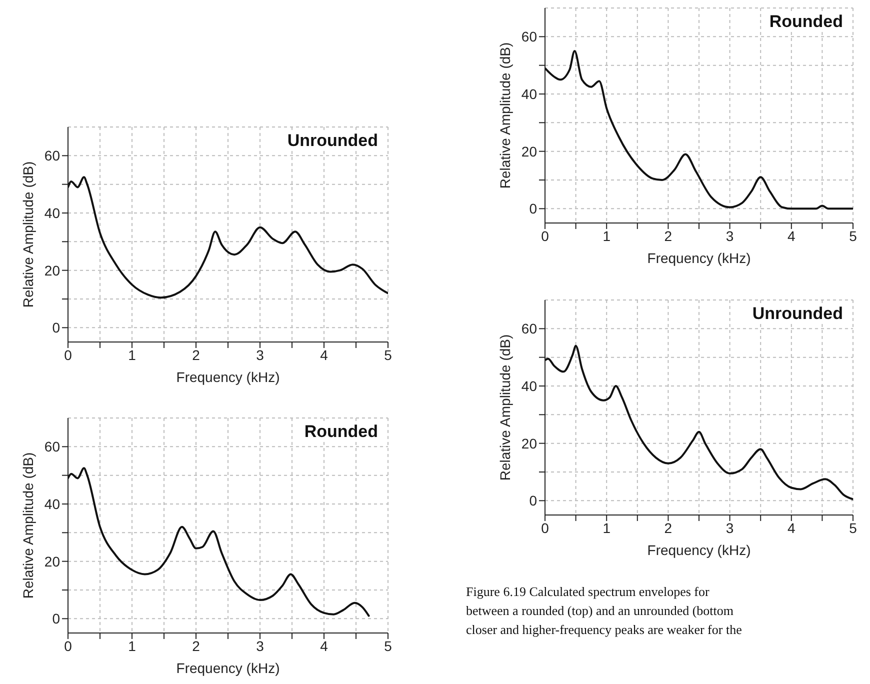 Image resolution: width=870 pixels, height=684 pixels. What do you see at coordinates (600, 611) in the screenshot?
I see `text: between a rounded (top) and an unrounded (bottom` at bounding box center [600, 611].